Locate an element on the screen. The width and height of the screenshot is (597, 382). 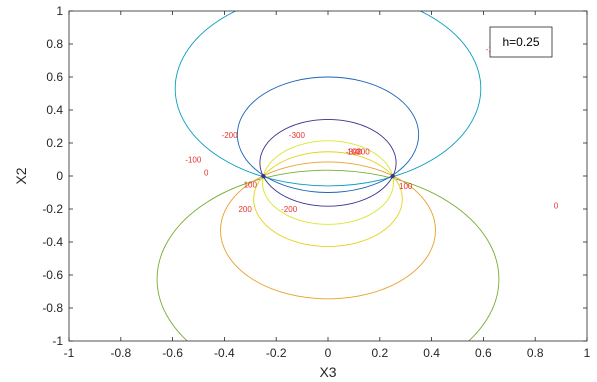
x-tick-label: -0.6 is located at coordinates (172, 353).